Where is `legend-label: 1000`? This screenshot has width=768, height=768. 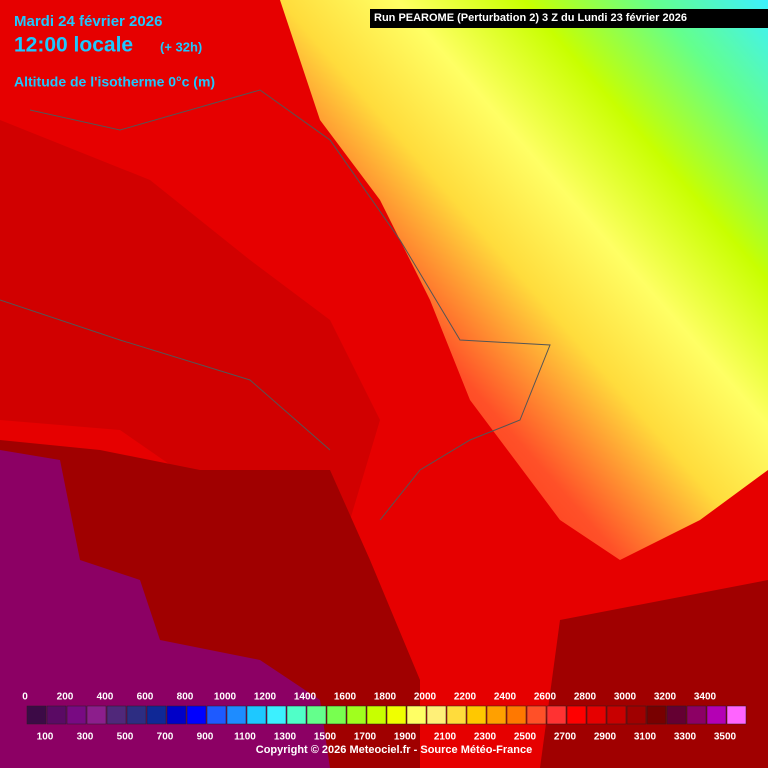 legend-label: 1000 is located at coordinates (225, 697).